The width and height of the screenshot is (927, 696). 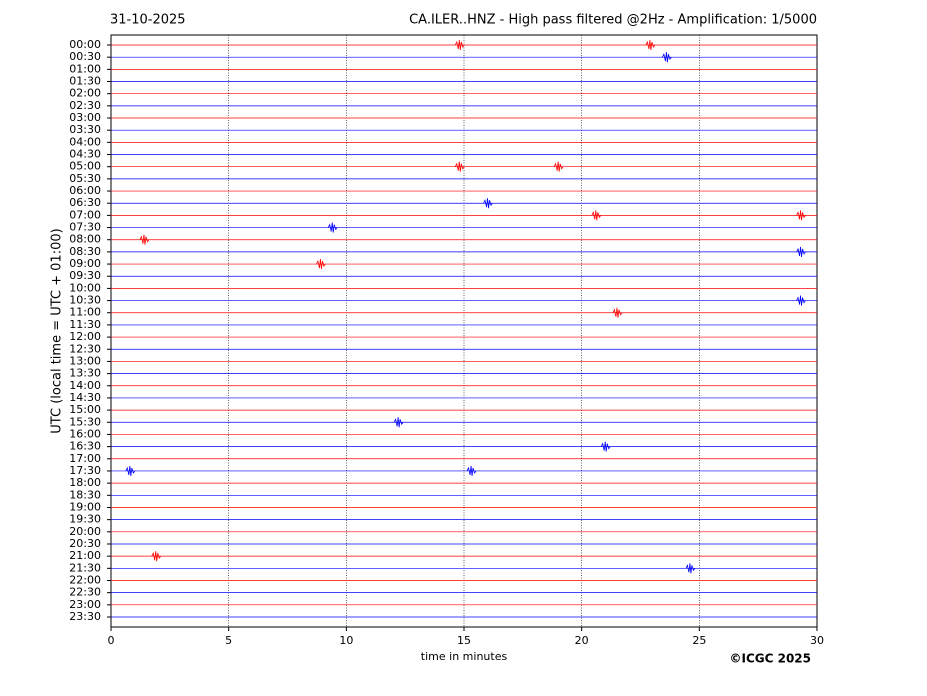 What do you see at coordinates (85, 81) in the screenshot?
I see `y-tick-label: 01:30` at bounding box center [85, 81].